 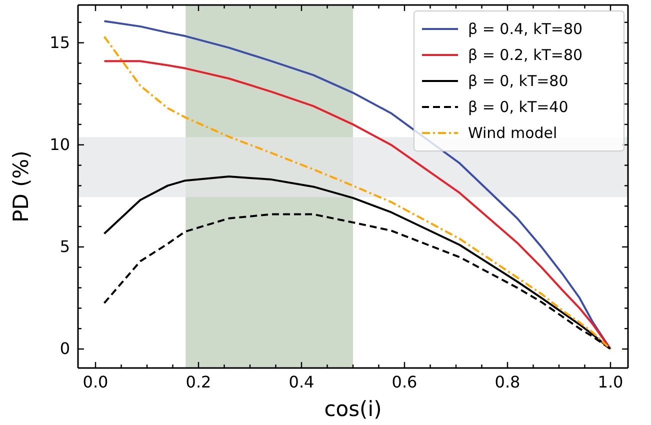 I want to click on x-tick-label: 0.0, so click(x=95, y=382).